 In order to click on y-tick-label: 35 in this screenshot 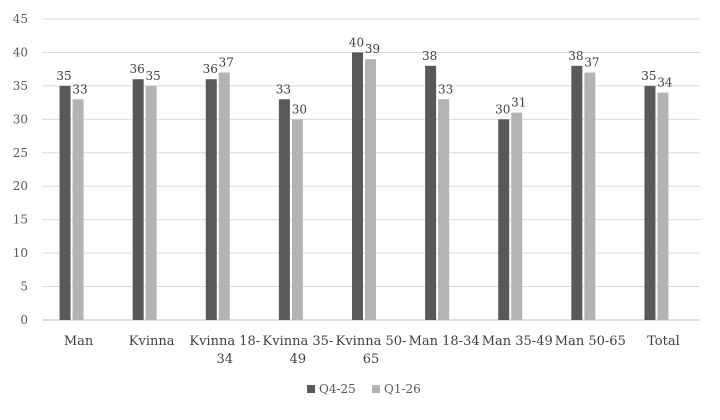, I will do `click(20, 86)`.